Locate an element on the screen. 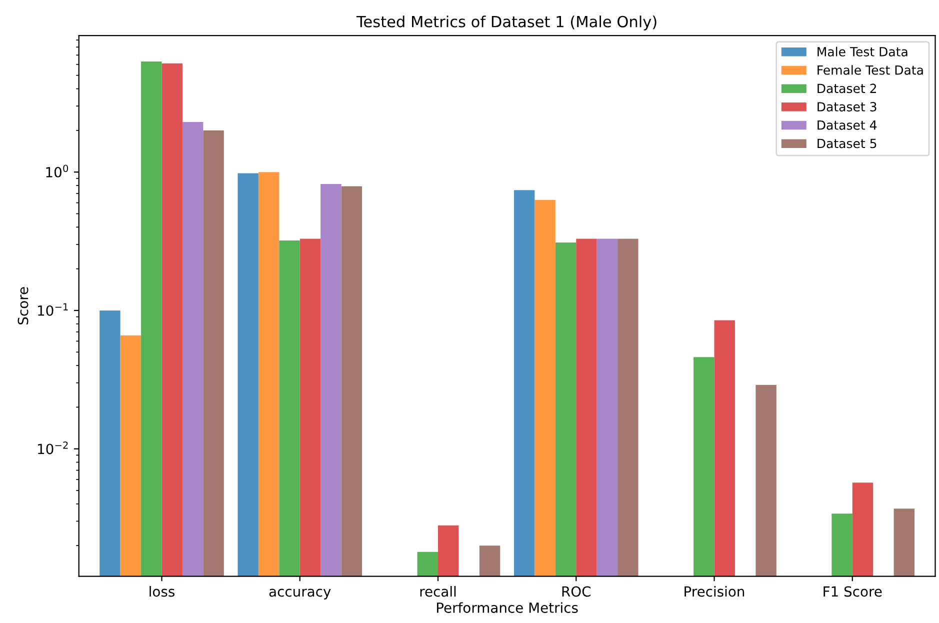 Image resolution: width=939 pixels, height=623 pixels. y-tick-label: 10$^{−2}$ is located at coordinates (53, 447).